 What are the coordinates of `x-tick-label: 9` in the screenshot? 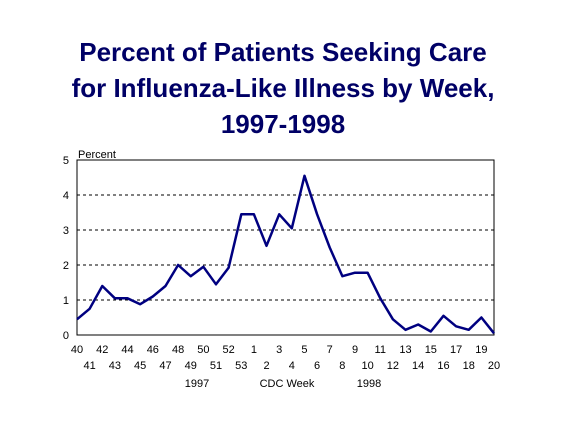 It's located at (355, 350).